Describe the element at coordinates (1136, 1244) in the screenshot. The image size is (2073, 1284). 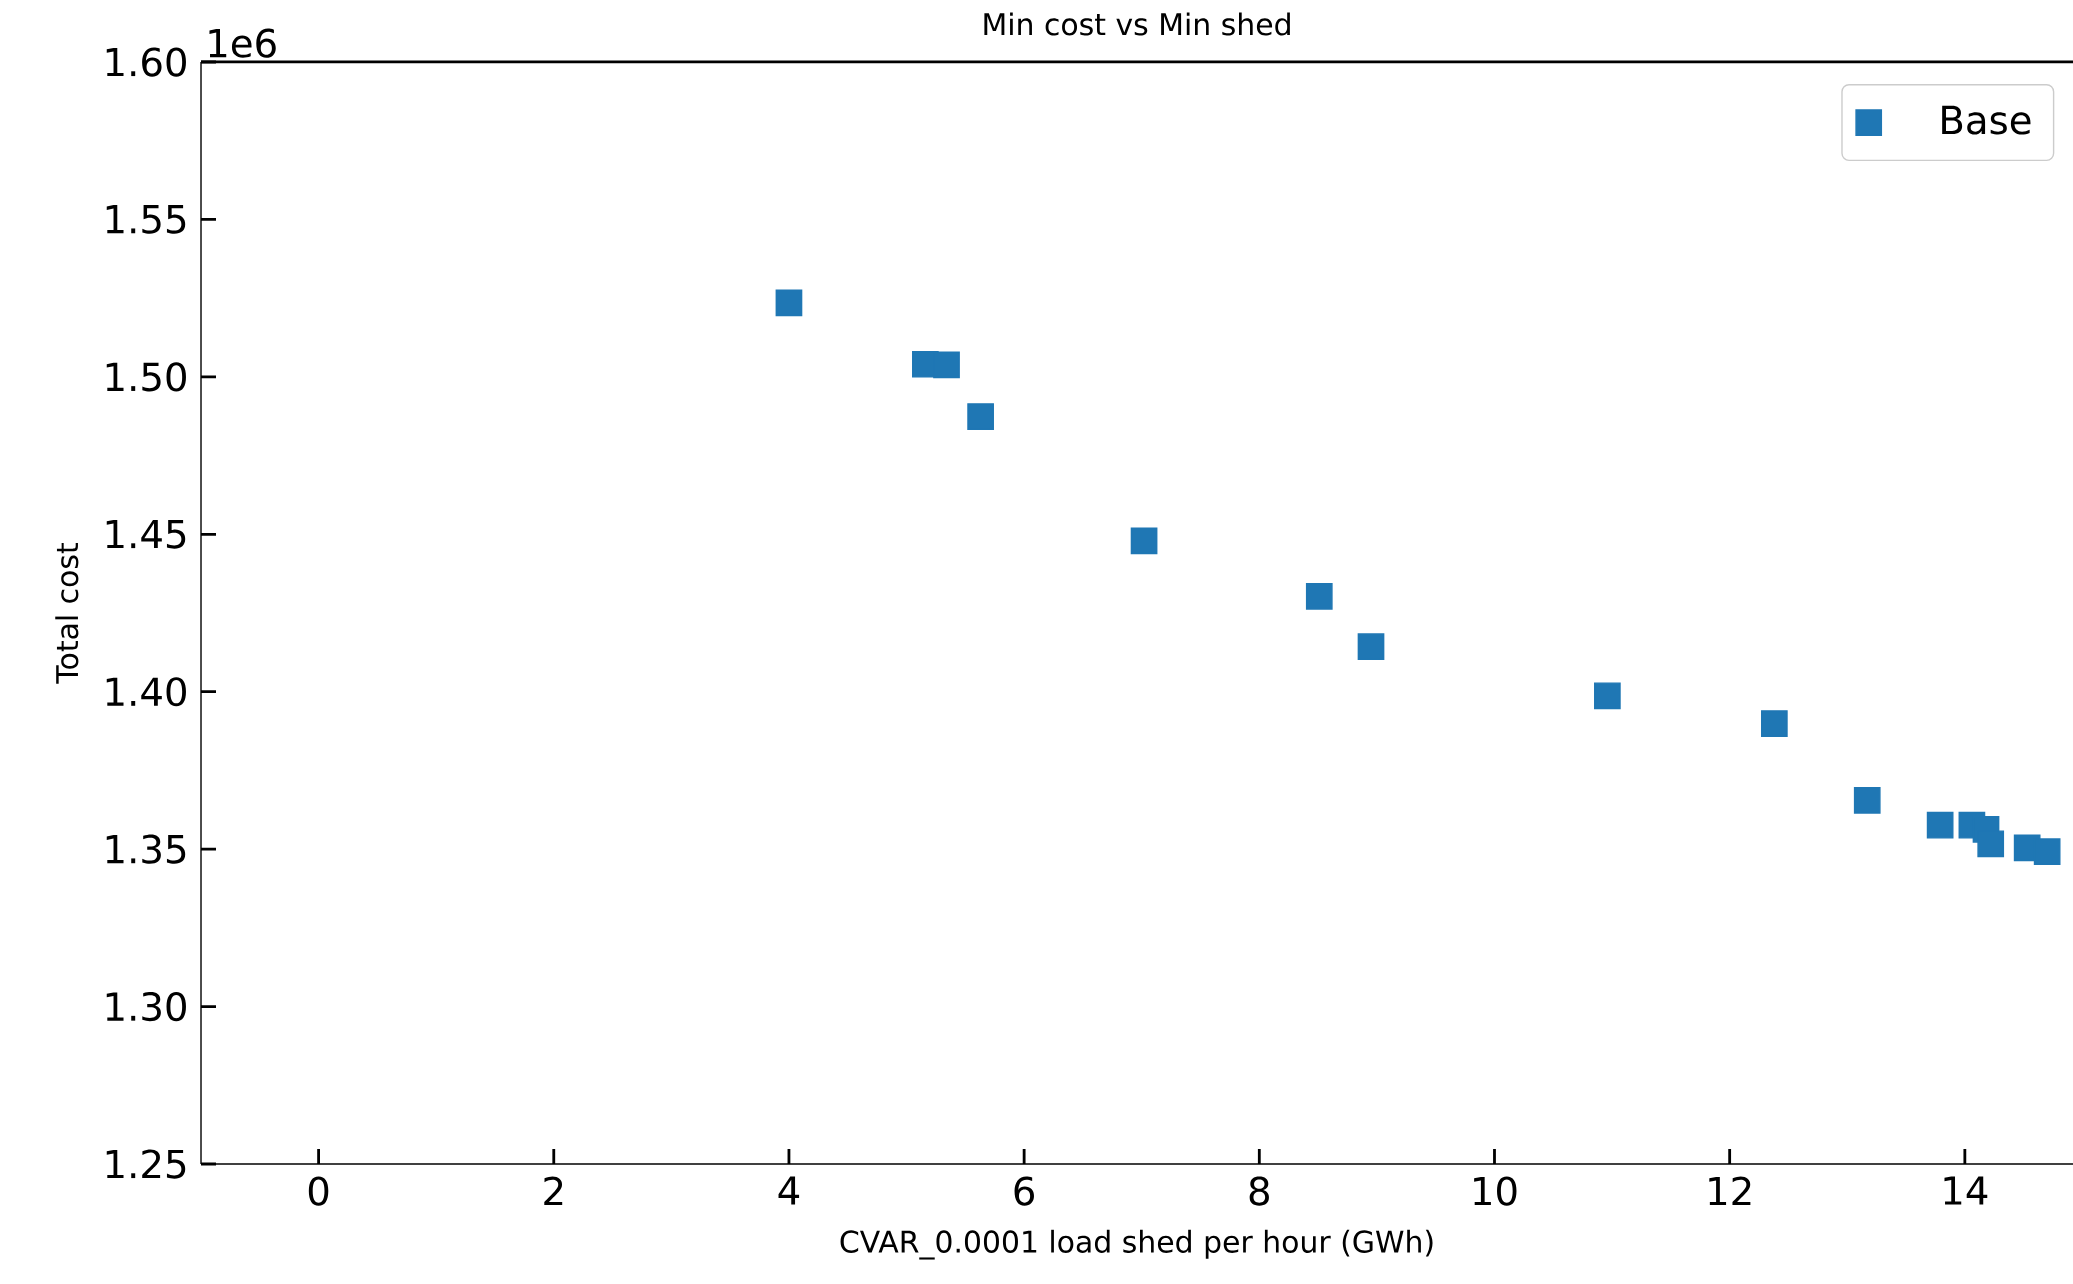
I see `x-axis-title: CVAR_0.0001 load shed per hour (GWh)` at that location.